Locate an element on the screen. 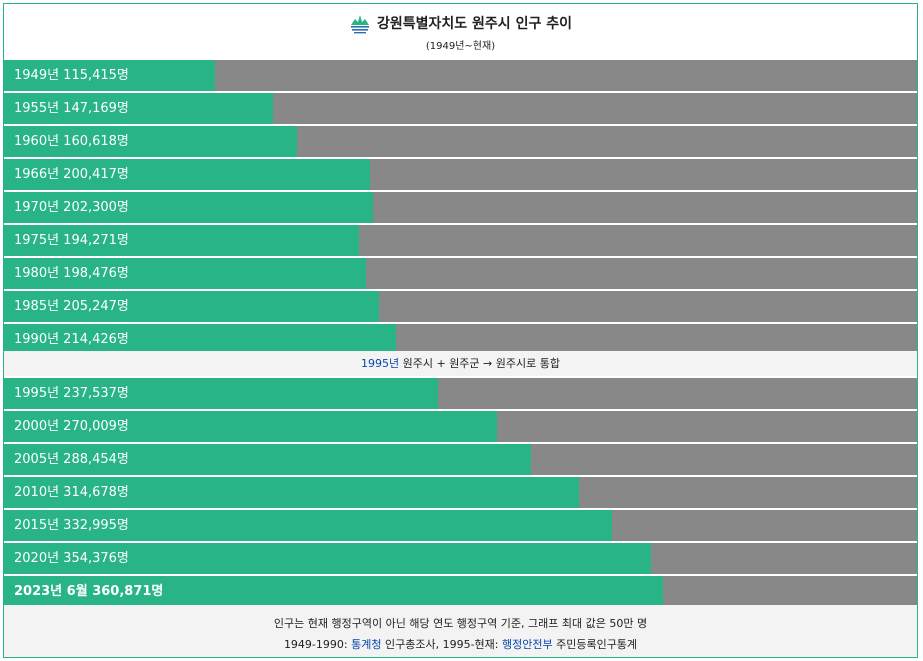 This screenshot has height=661, width=923. bar-label: 1949년 115,415명 is located at coordinates (71, 75).